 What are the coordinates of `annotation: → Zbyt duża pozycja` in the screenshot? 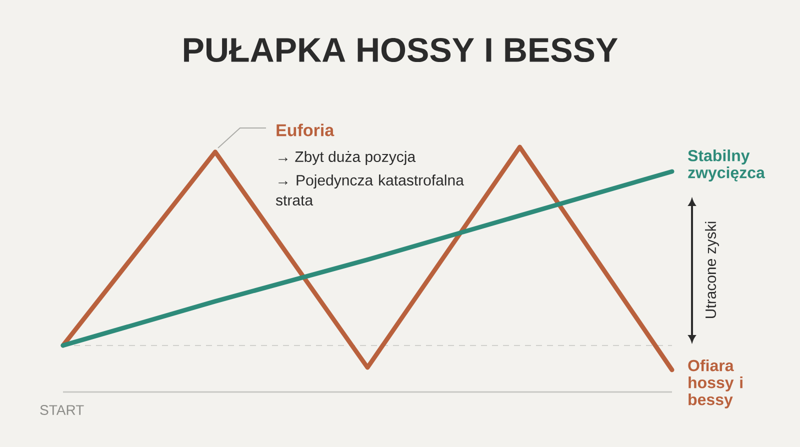 It's located at (347, 158).